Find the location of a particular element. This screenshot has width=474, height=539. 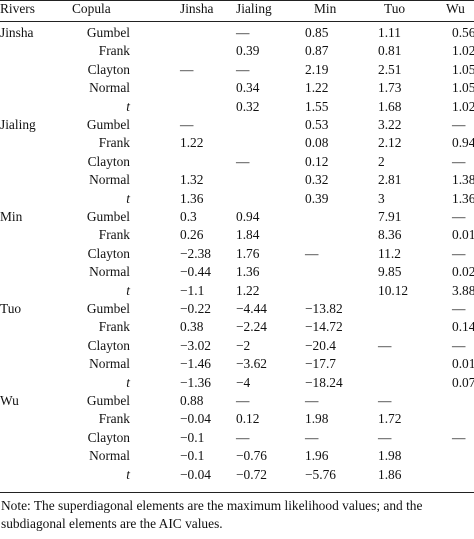

table-cell: 0.39 is located at coordinates (317, 198).